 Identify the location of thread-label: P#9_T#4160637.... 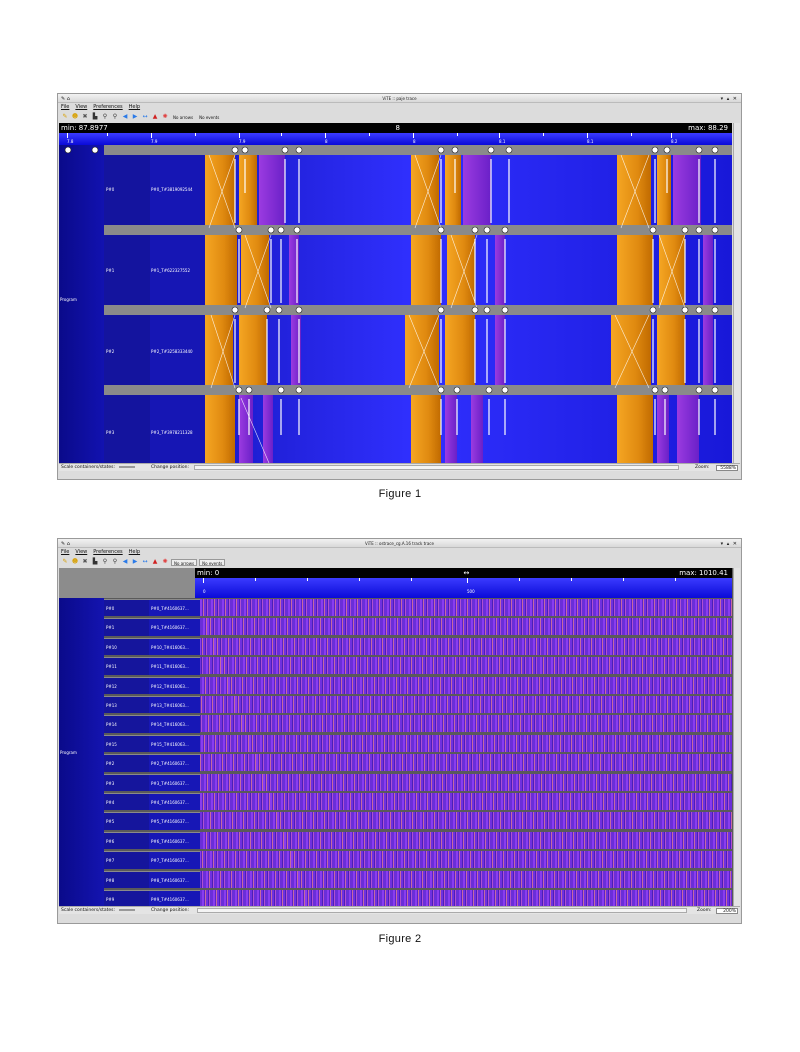
(170, 899).